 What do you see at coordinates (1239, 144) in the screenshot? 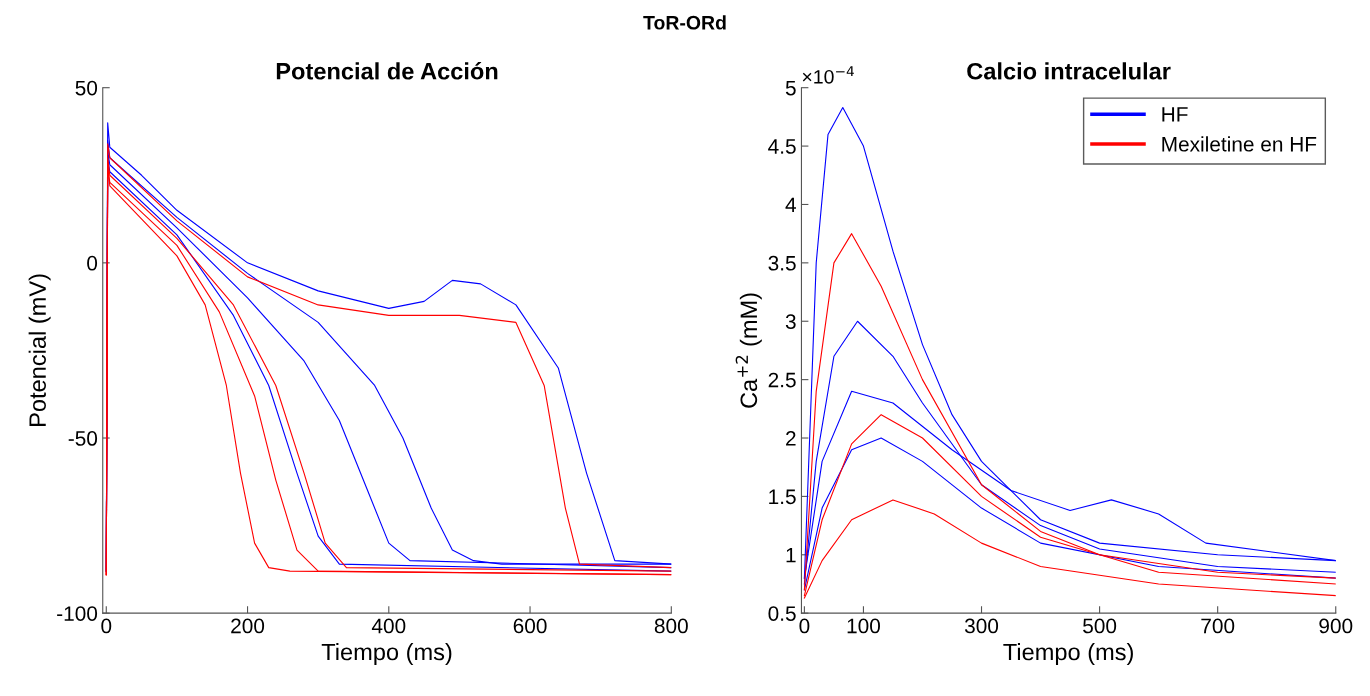
I see `legend-label: Mexiletine en HF` at bounding box center [1239, 144].